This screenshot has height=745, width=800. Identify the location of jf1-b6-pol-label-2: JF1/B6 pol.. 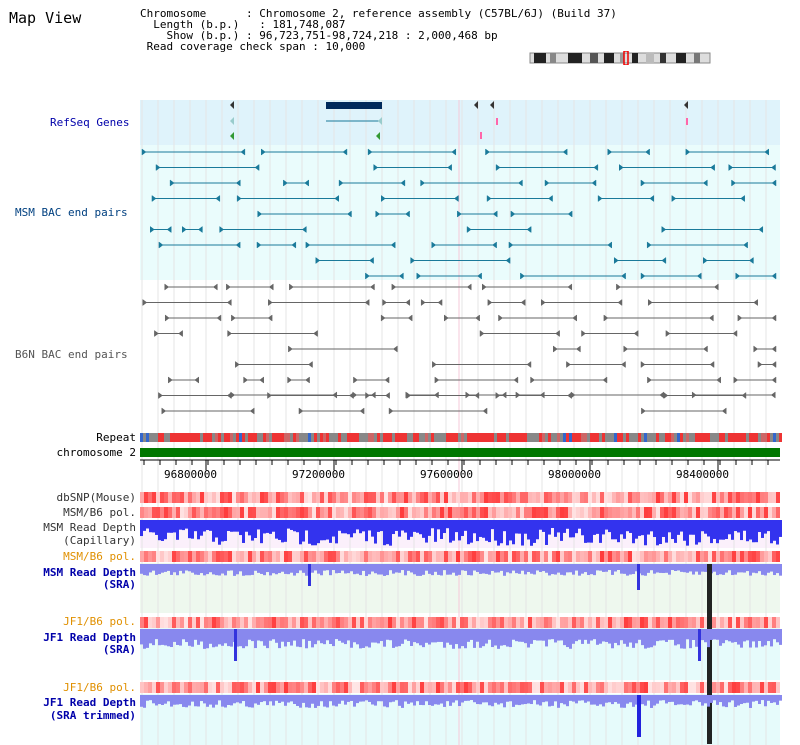
(99, 687).